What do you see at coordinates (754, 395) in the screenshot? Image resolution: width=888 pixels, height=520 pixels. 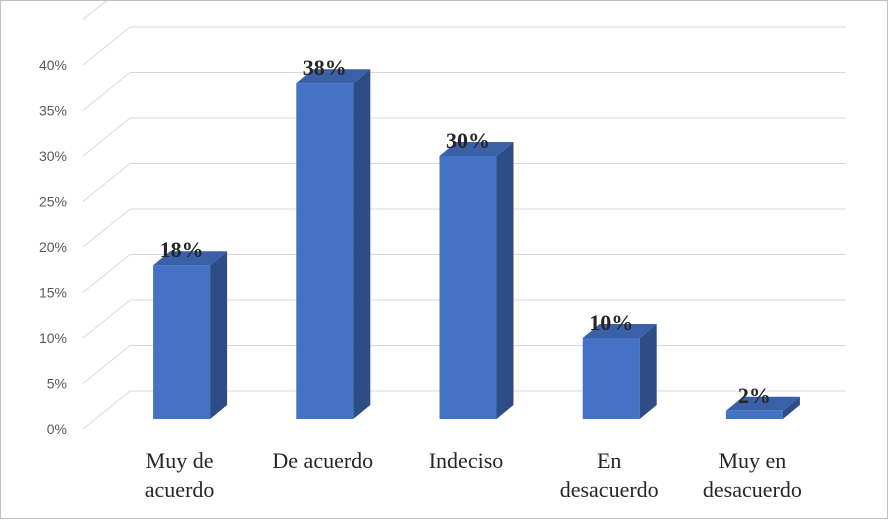 I see `data-label: 2%` at bounding box center [754, 395].